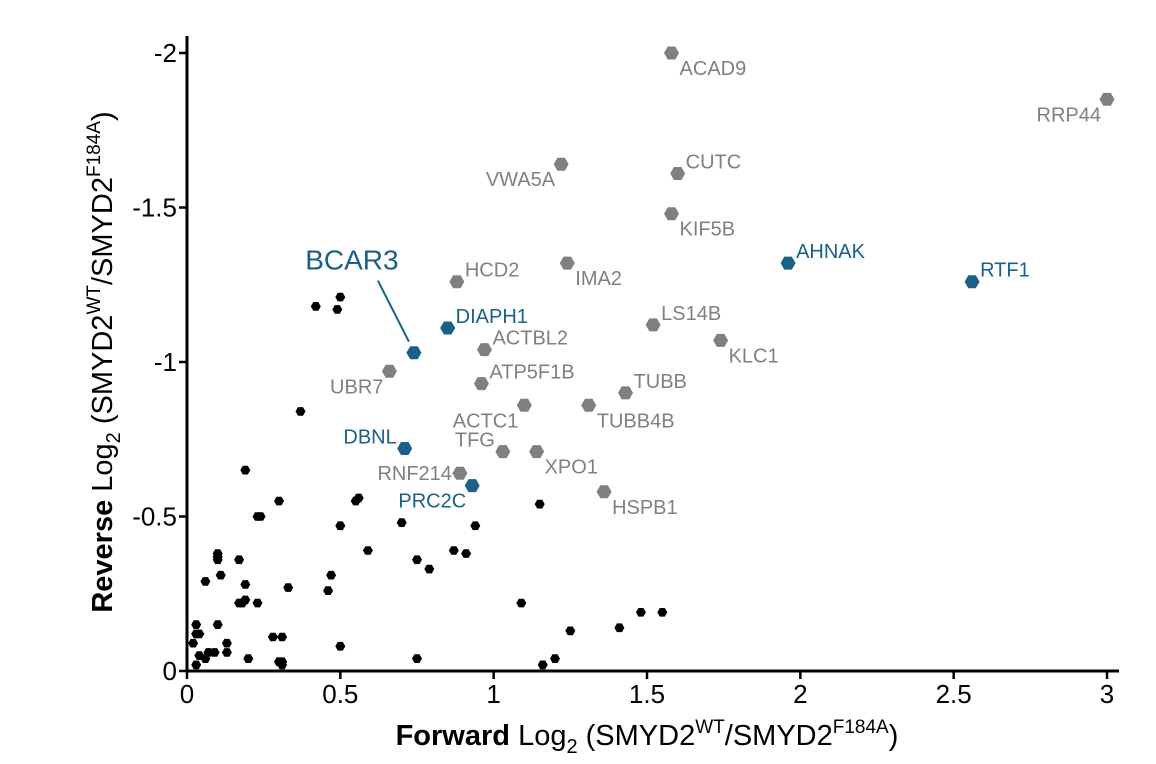  What do you see at coordinates (484, 350) in the screenshot?
I see `point-actbl2` at bounding box center [484, 350].